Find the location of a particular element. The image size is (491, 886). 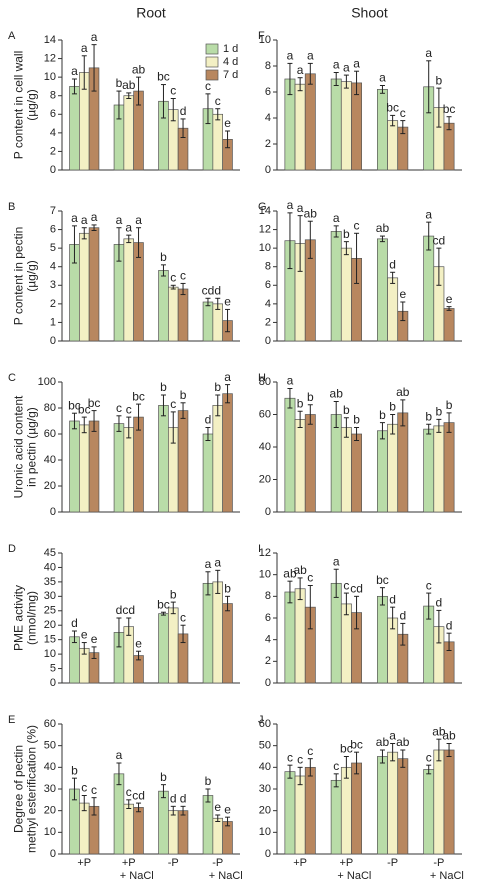

y-tick-label: 1 is located at coordinates (53, 322).